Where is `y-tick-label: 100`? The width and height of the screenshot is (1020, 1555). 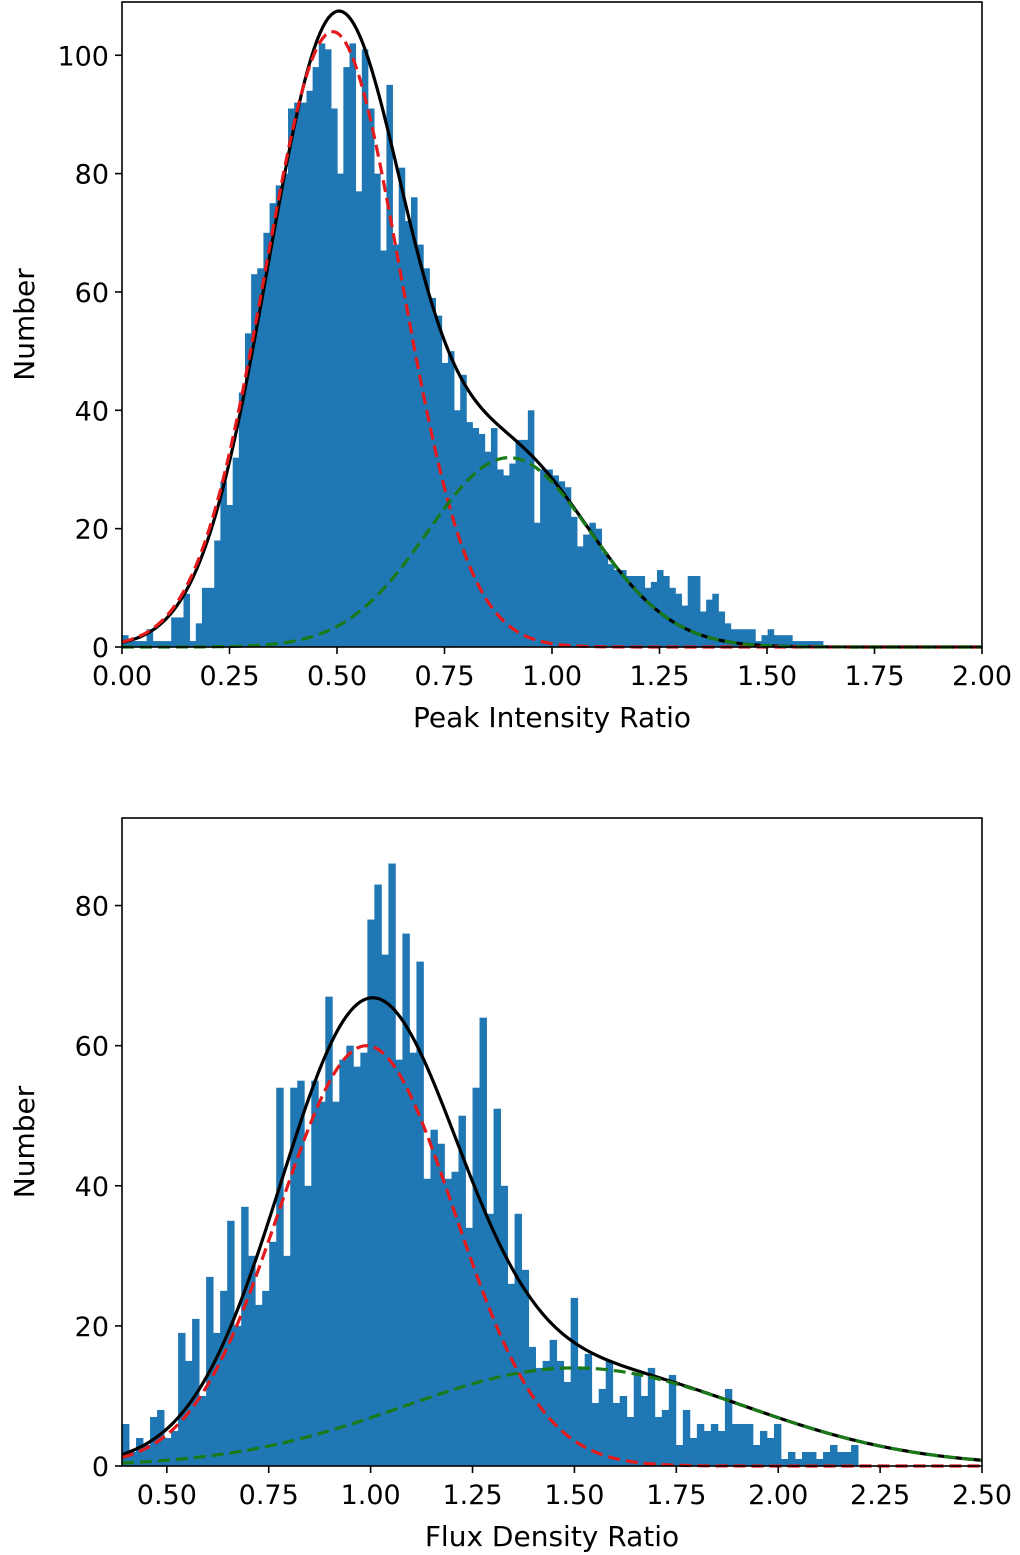
y-tick-label: 100 is located at coordinates (83, 56).